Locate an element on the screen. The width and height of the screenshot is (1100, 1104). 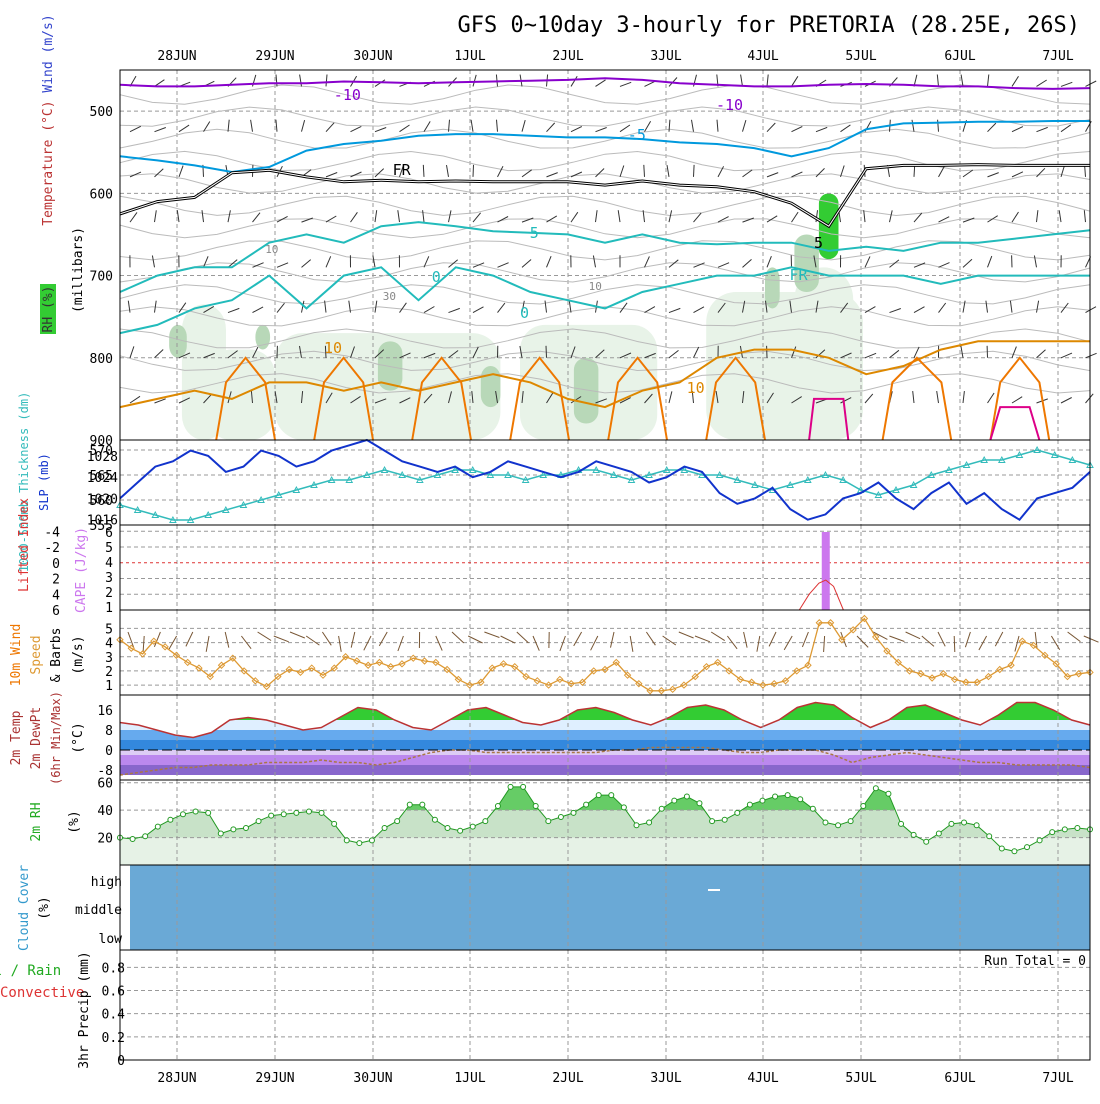
x-tick-bottom-2: 30JUN is located at coordinates (372, 1078).